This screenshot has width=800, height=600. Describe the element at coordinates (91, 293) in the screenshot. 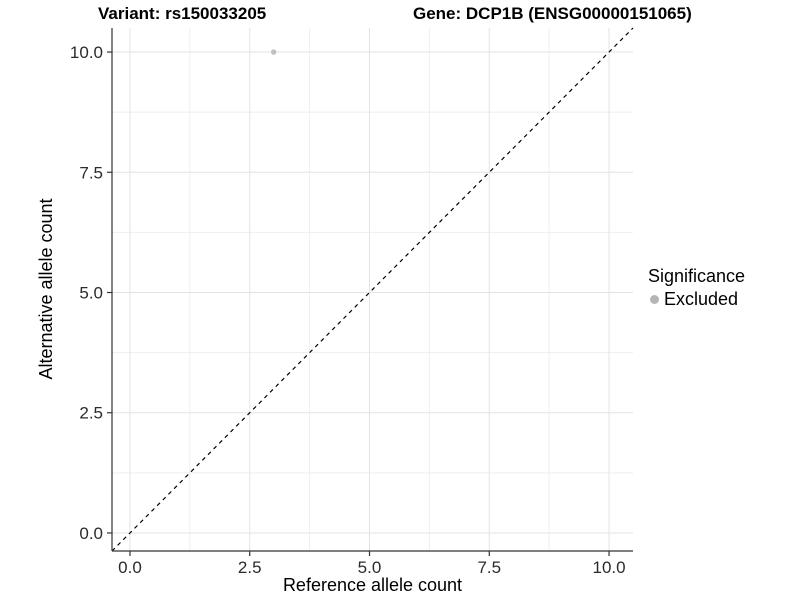

I see `y-tick-label: 5.0` at that location.